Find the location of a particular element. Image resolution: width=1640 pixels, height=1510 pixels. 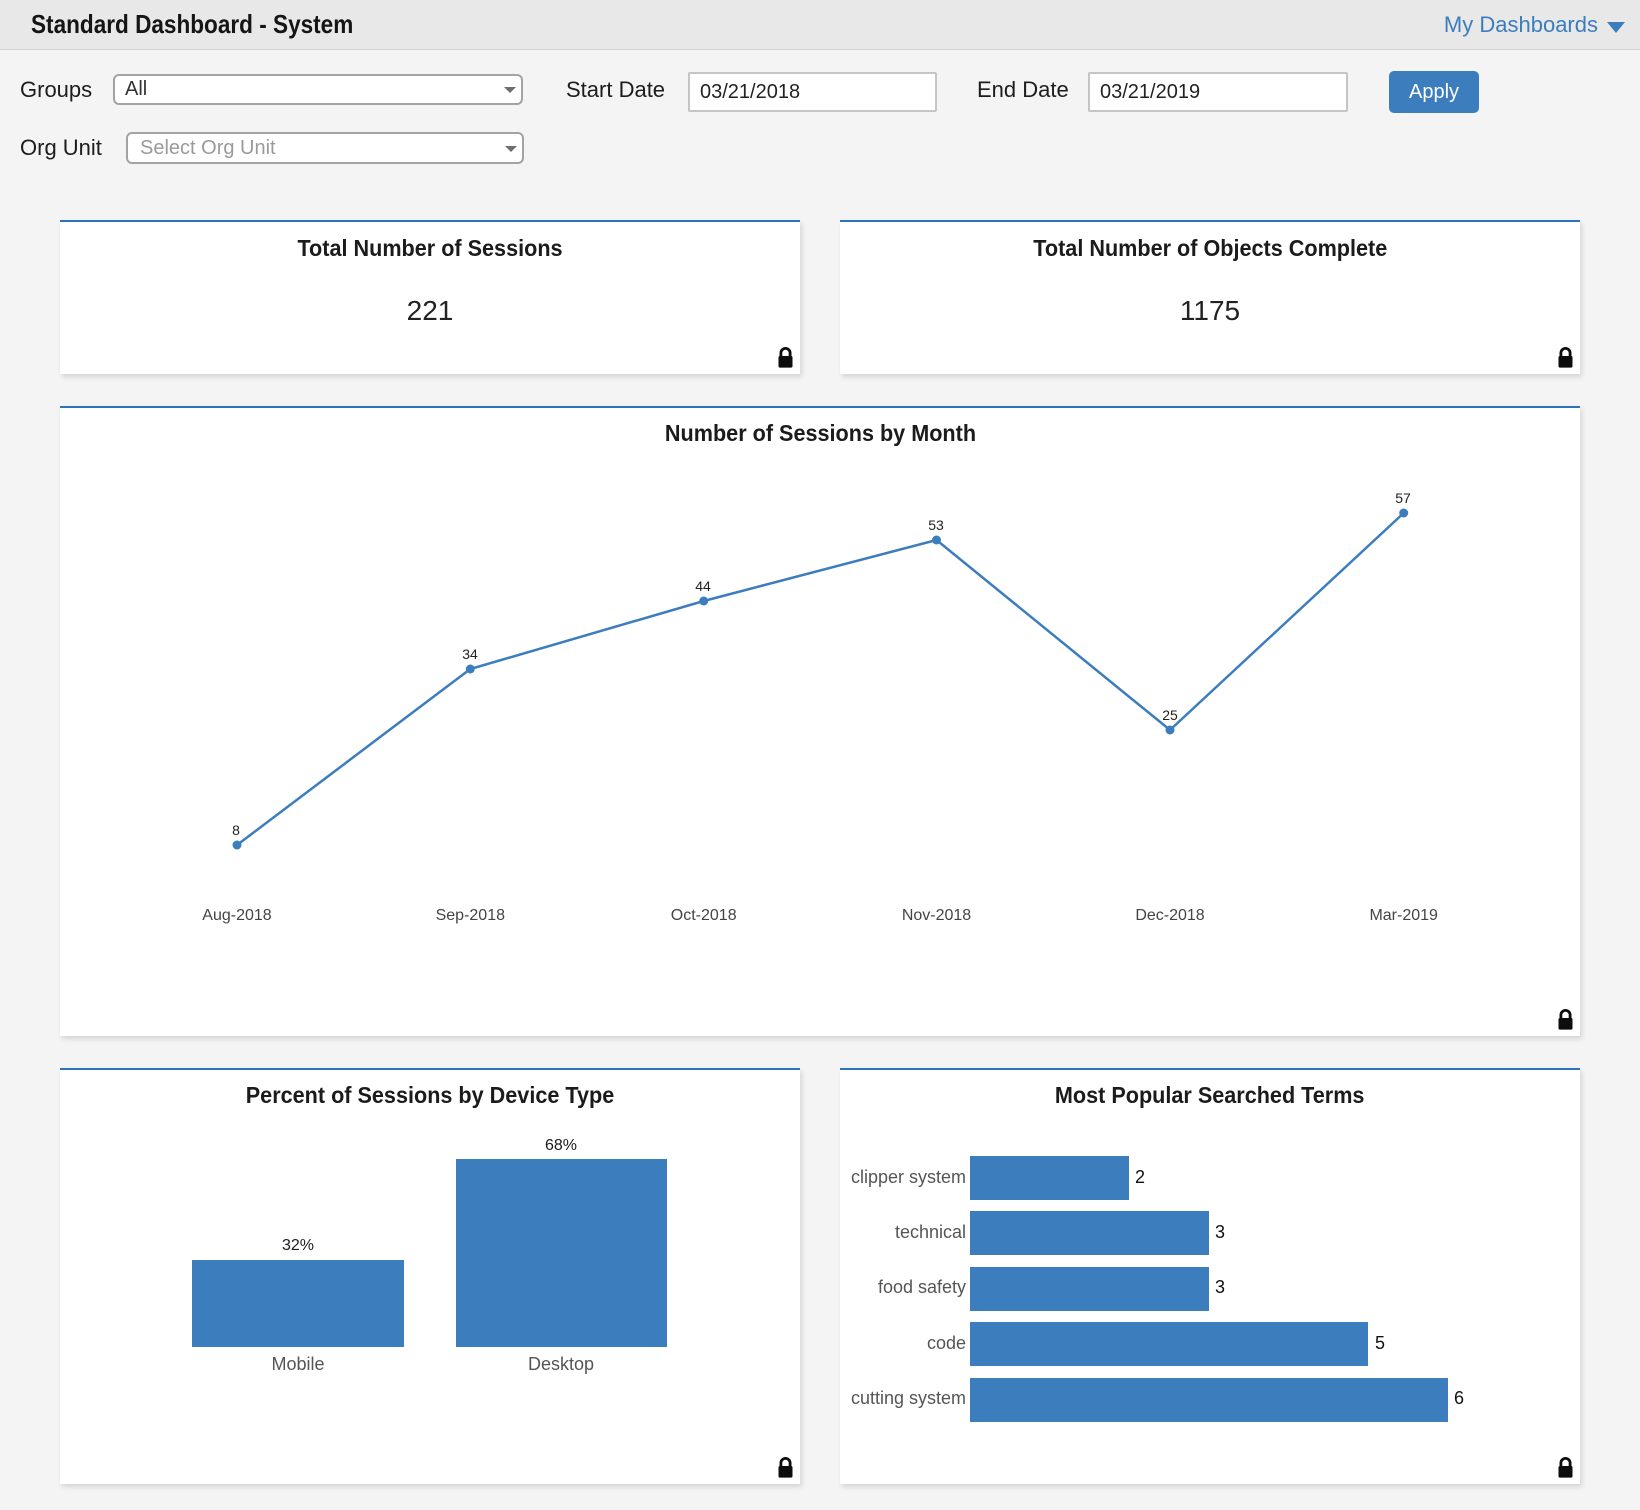

svg-text: 57 is located at coordinates (1403, 498).